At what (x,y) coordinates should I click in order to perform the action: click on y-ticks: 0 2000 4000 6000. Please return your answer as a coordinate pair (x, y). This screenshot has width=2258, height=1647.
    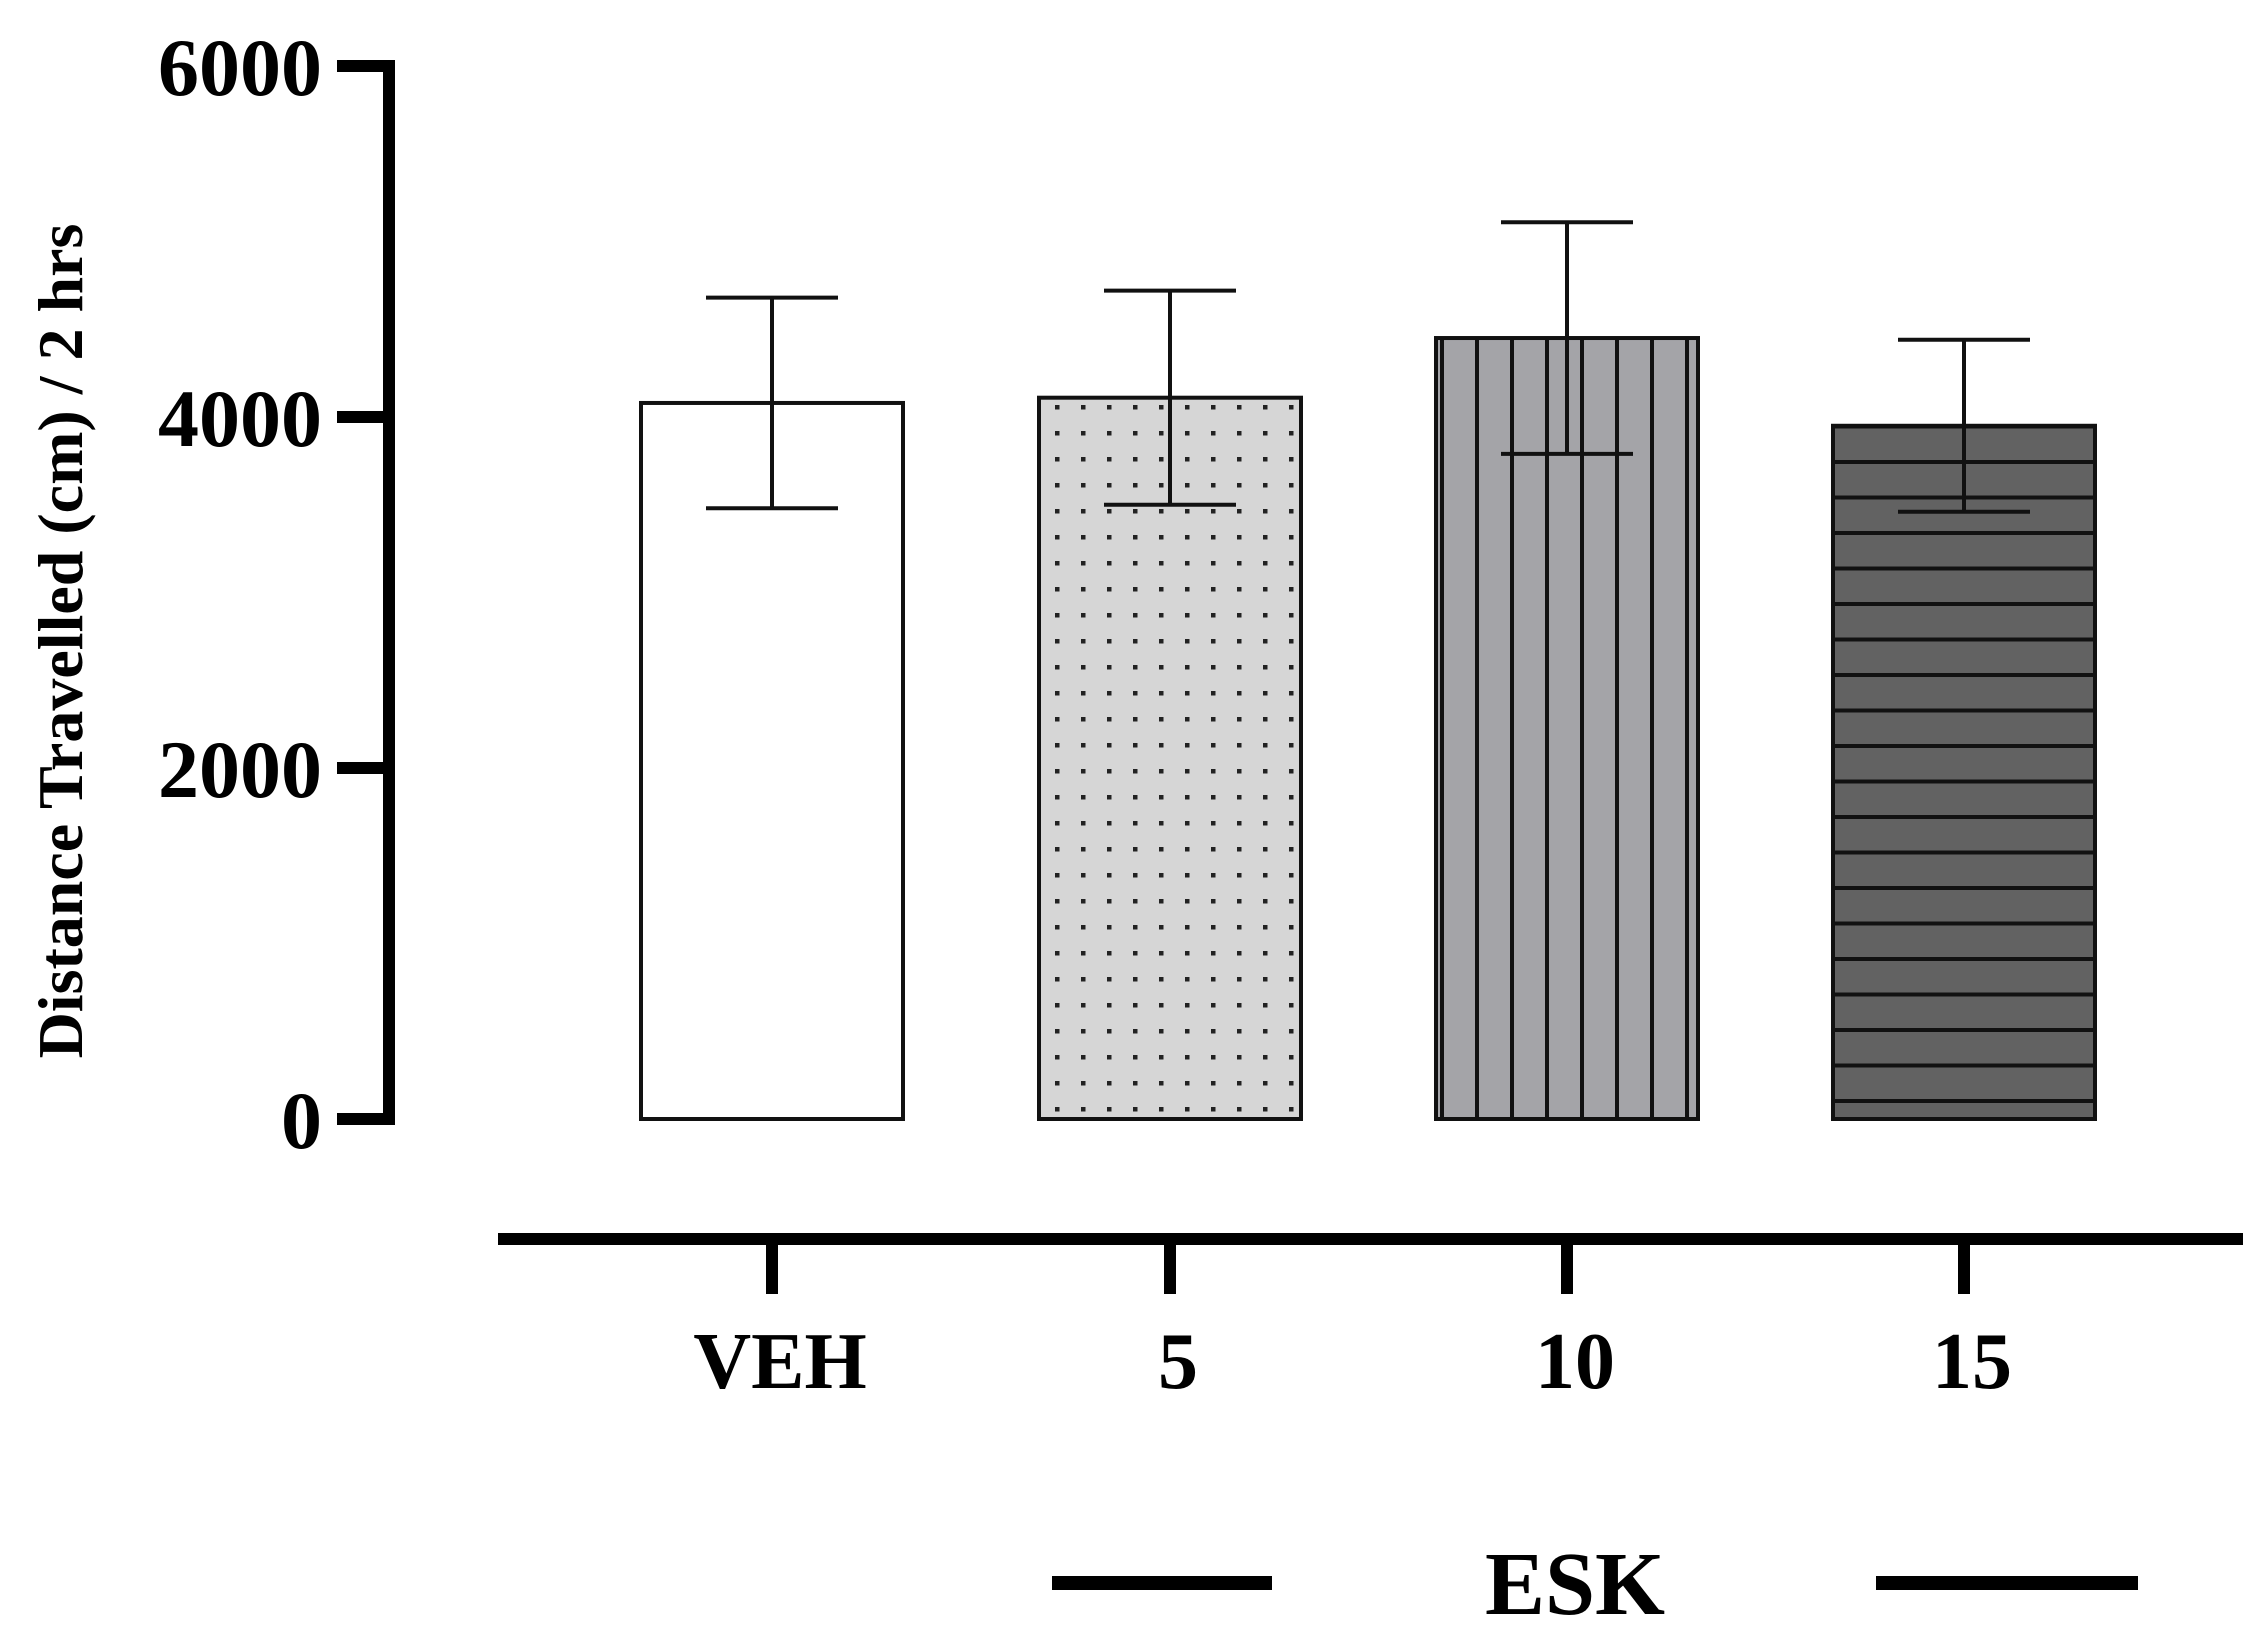
    Looking at the image, I should click on (276, 594).